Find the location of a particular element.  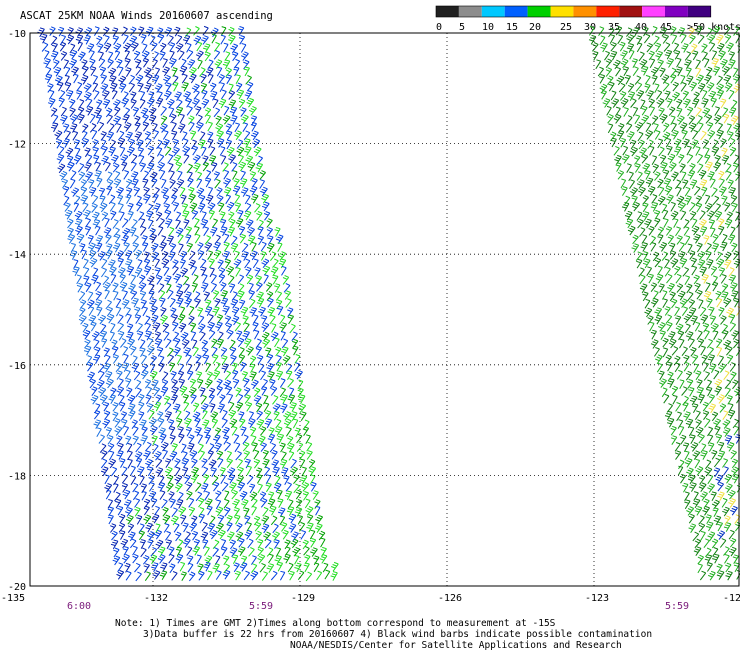

lon-tick-label: -135 is located at coordinates (13, 598).